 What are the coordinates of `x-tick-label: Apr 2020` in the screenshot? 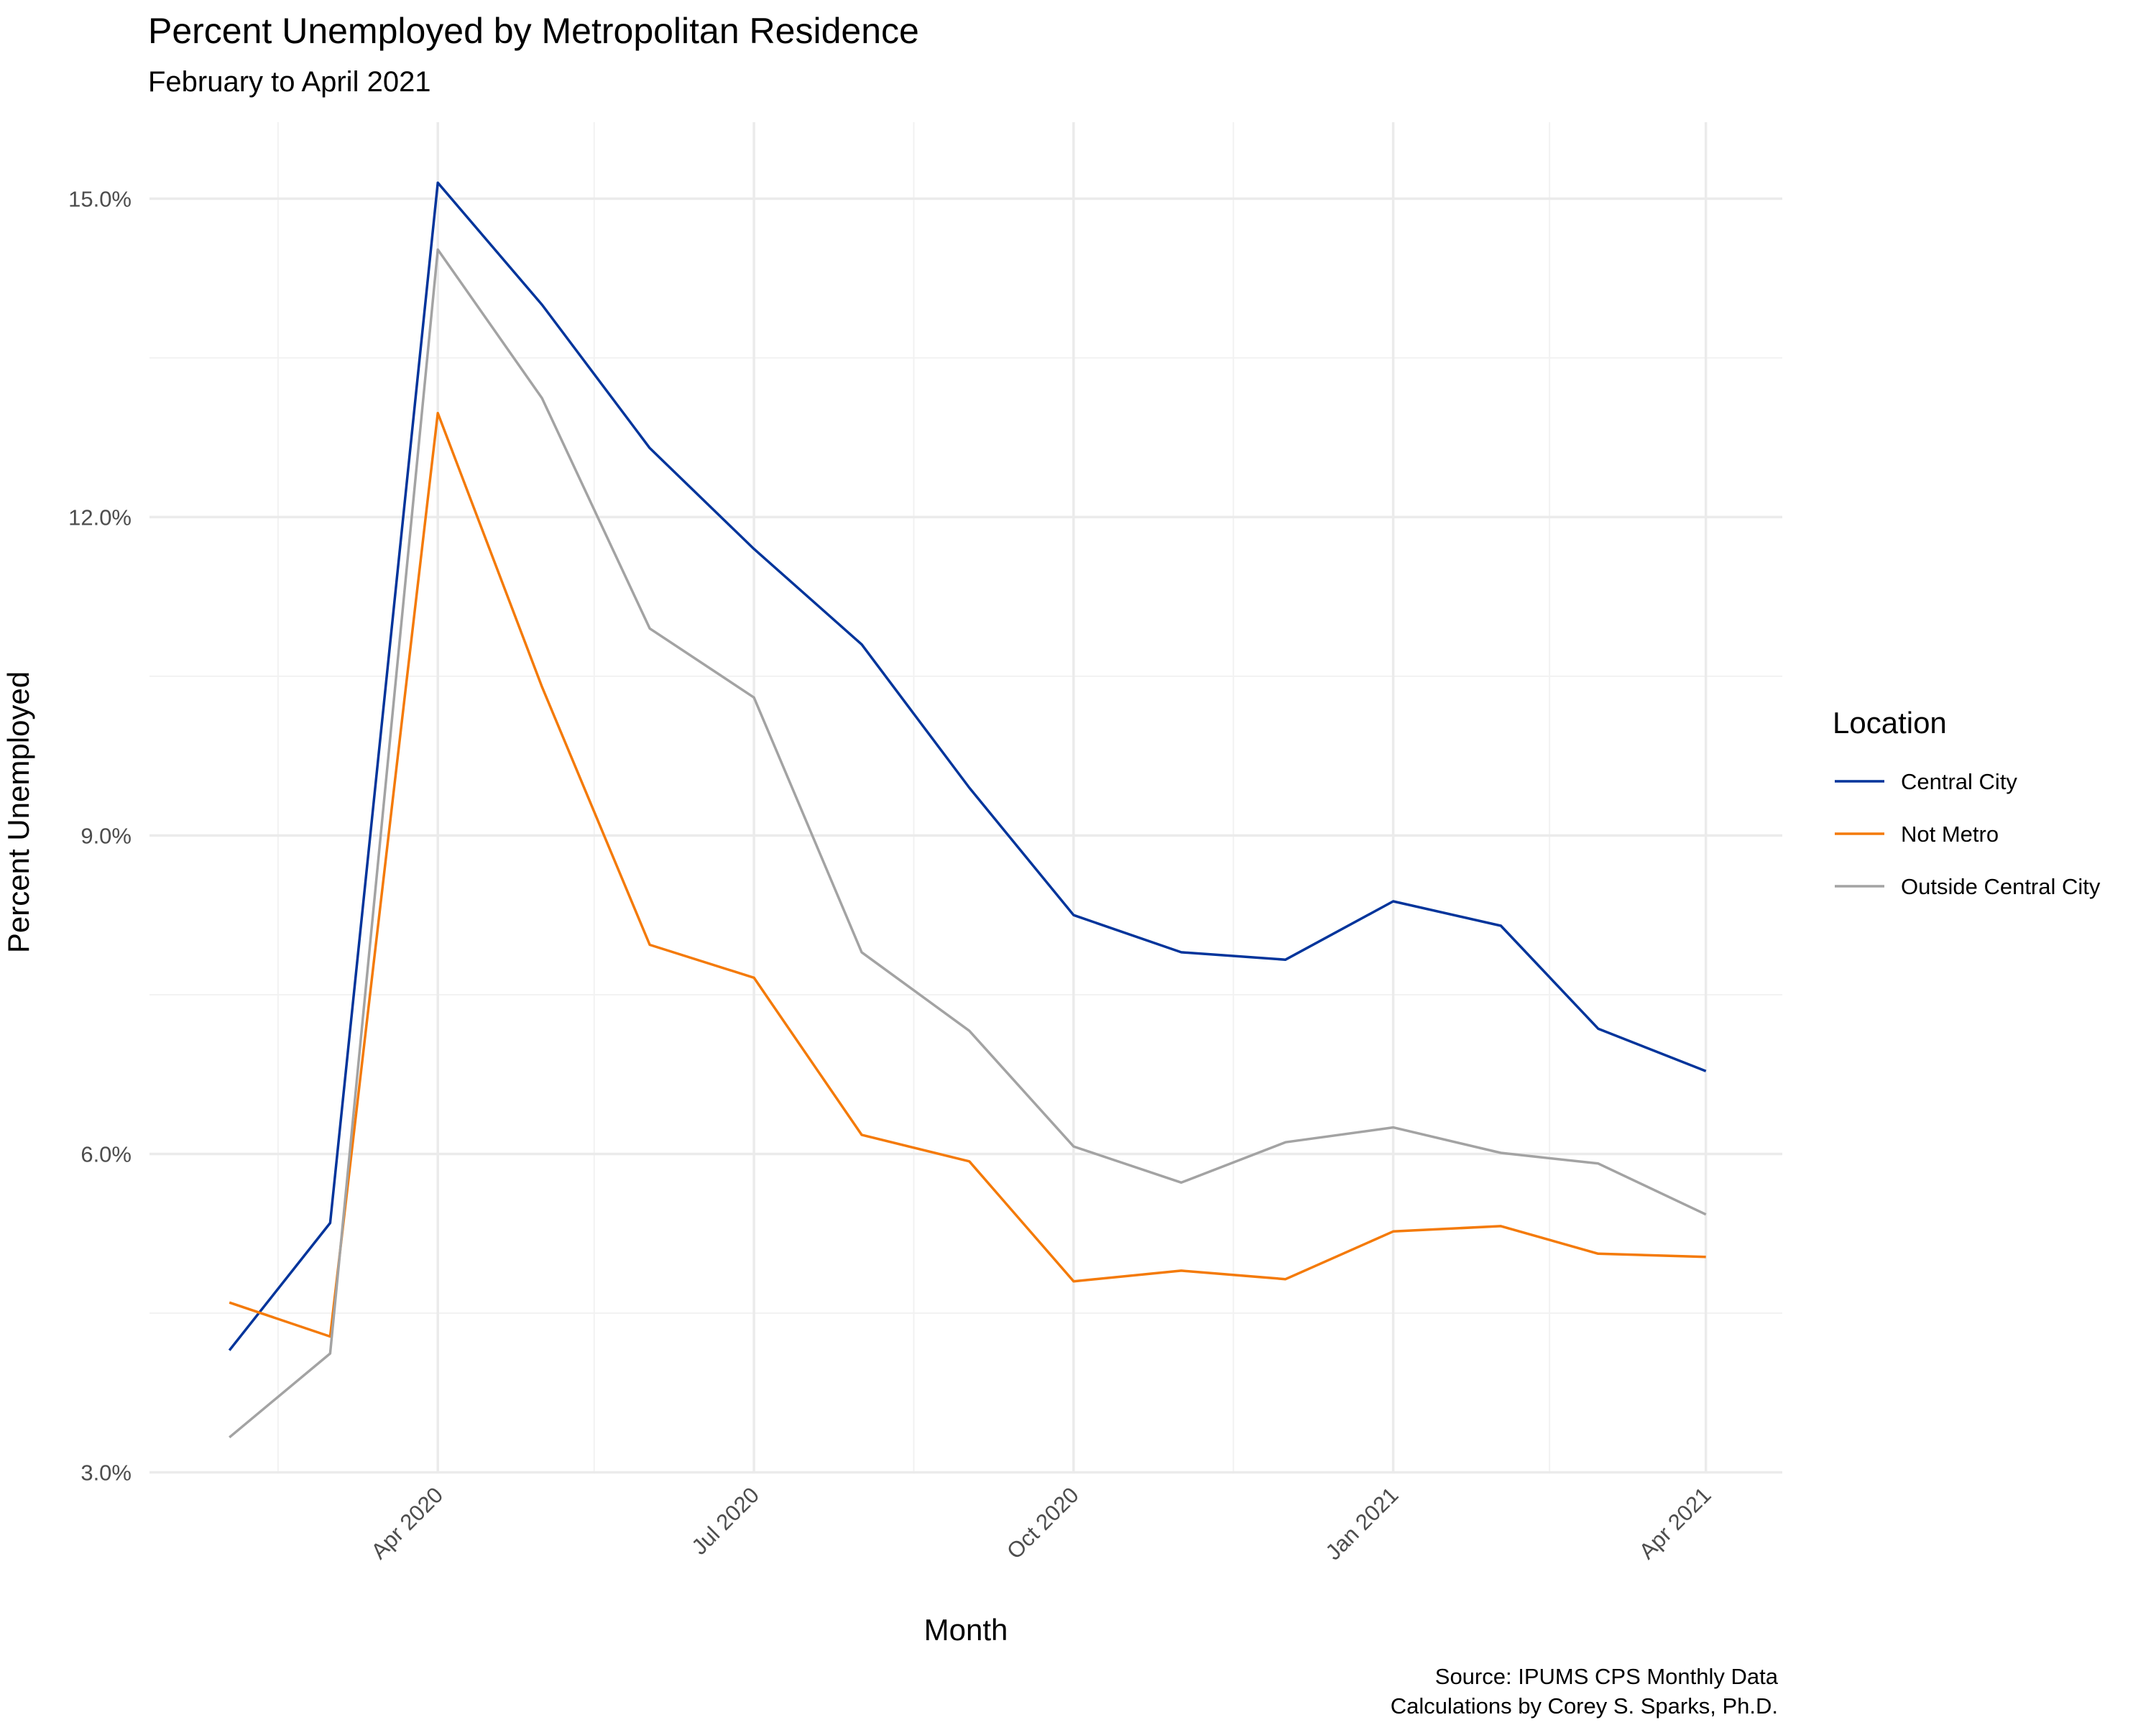 It's located at (407, 1523).